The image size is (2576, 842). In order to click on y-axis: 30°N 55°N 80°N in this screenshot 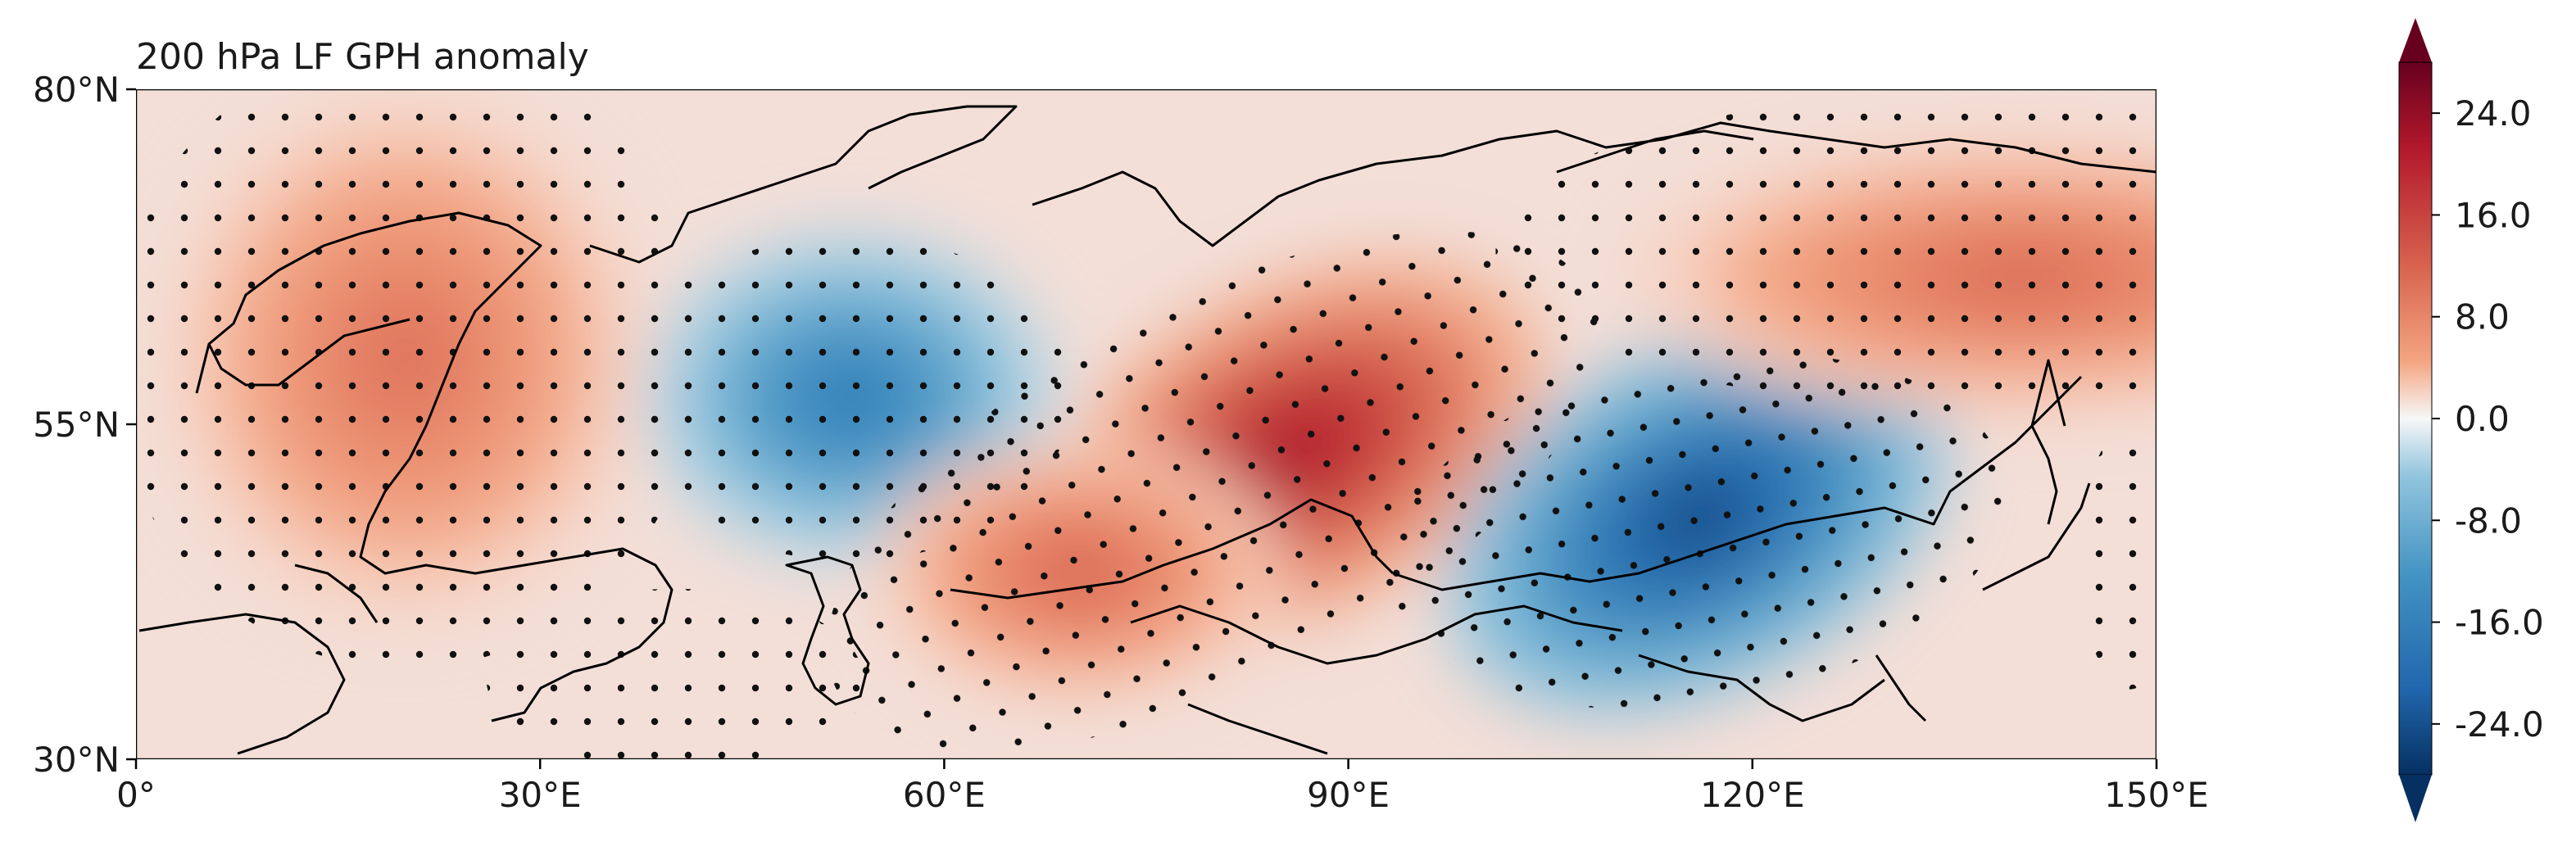, I will do `click(84, 425)`.